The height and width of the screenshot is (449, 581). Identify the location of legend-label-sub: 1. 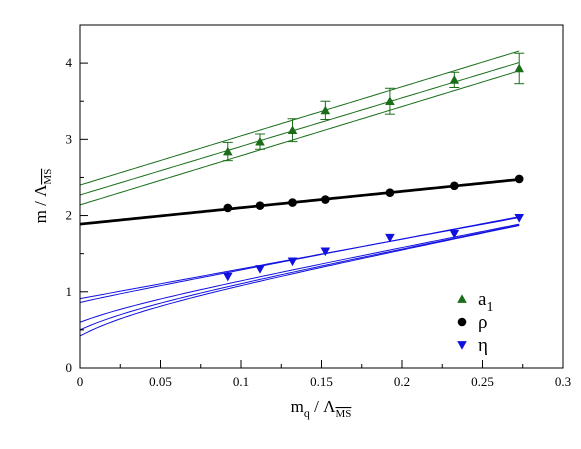
(489, 307).